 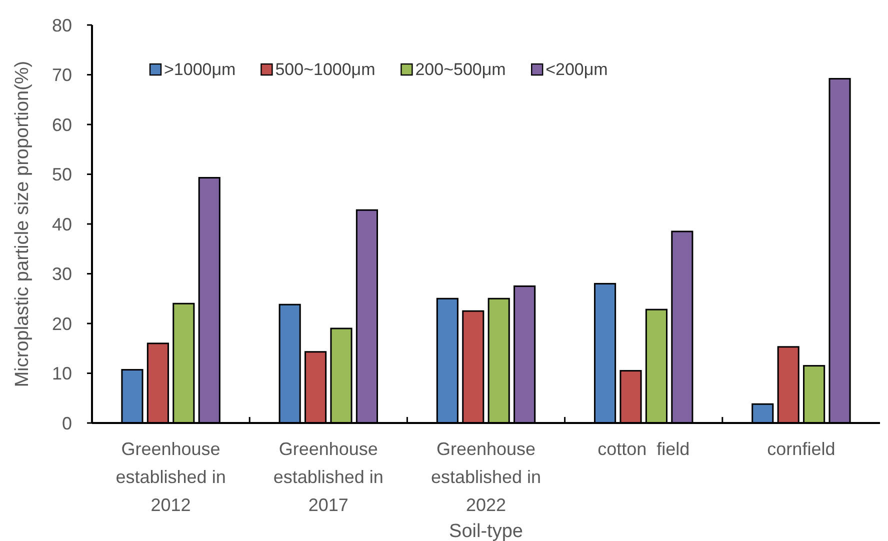 What do you see at coordinates (62, 25) in the screenshot?
I see `y-tick-label: 80` at bounding box center [62, 25].